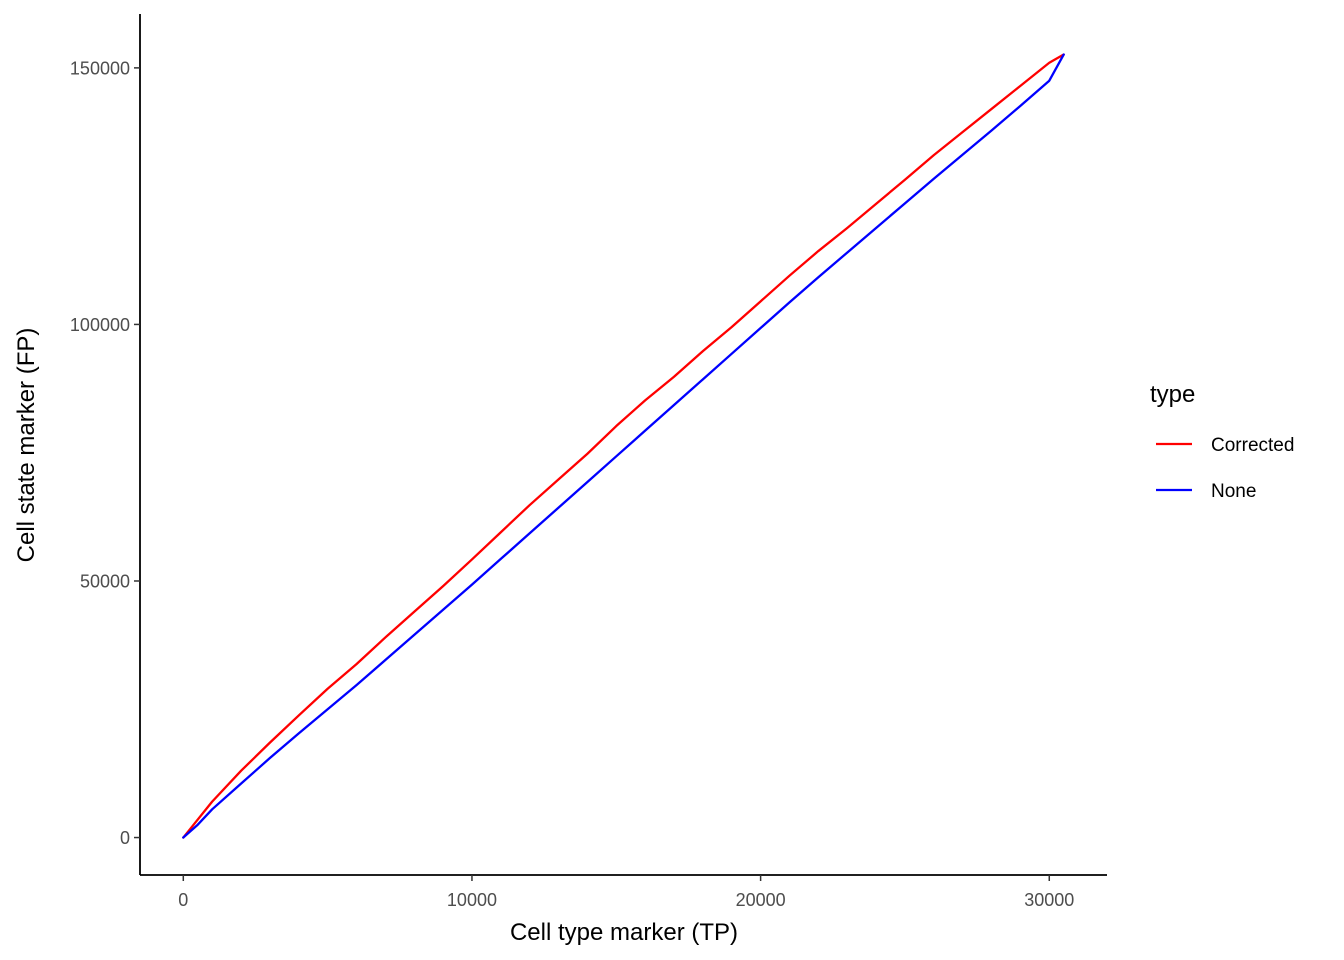  I want to click on x-tick-label: 20000, so click(761, 900).